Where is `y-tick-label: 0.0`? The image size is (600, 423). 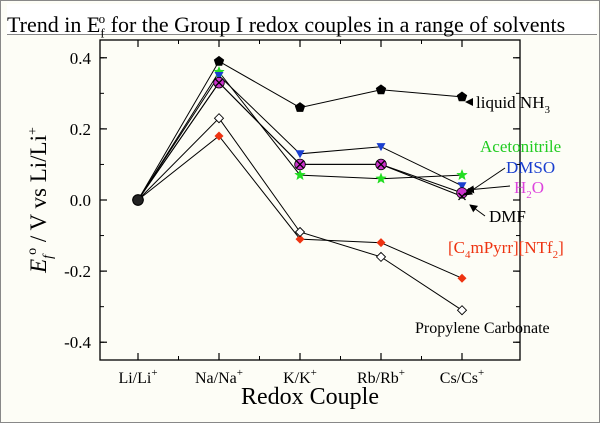
y-tick-label: 0.0 is located at coordinates (80, 200).